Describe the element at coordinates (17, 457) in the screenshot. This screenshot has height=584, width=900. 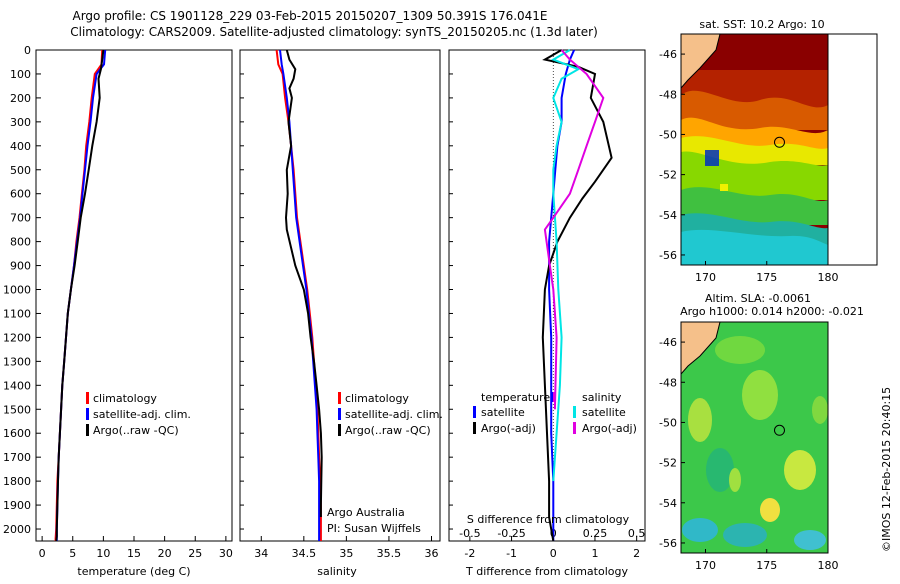
I see `depth-tick-label: 1700` at that location.